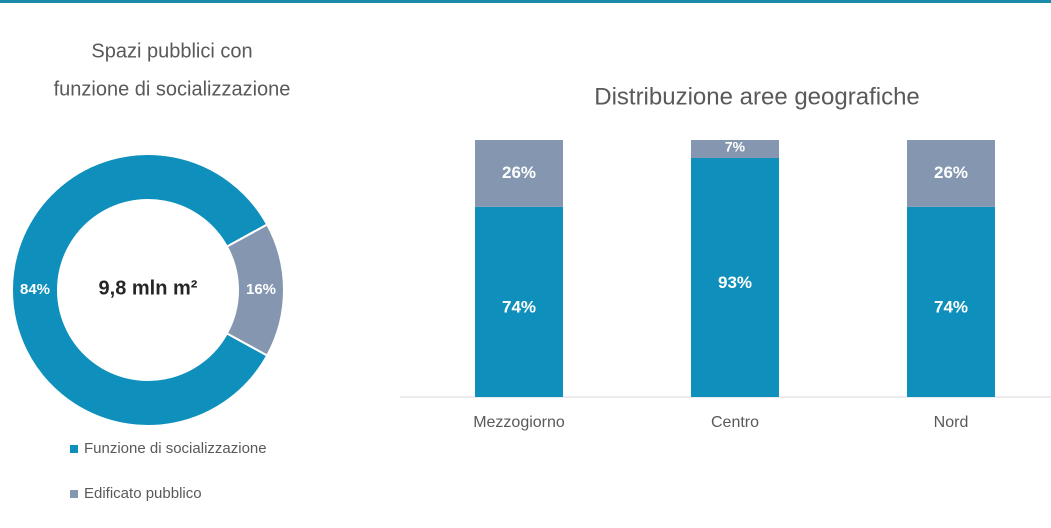  I want to click on x-tick-label: Centro, so click(735, 422).